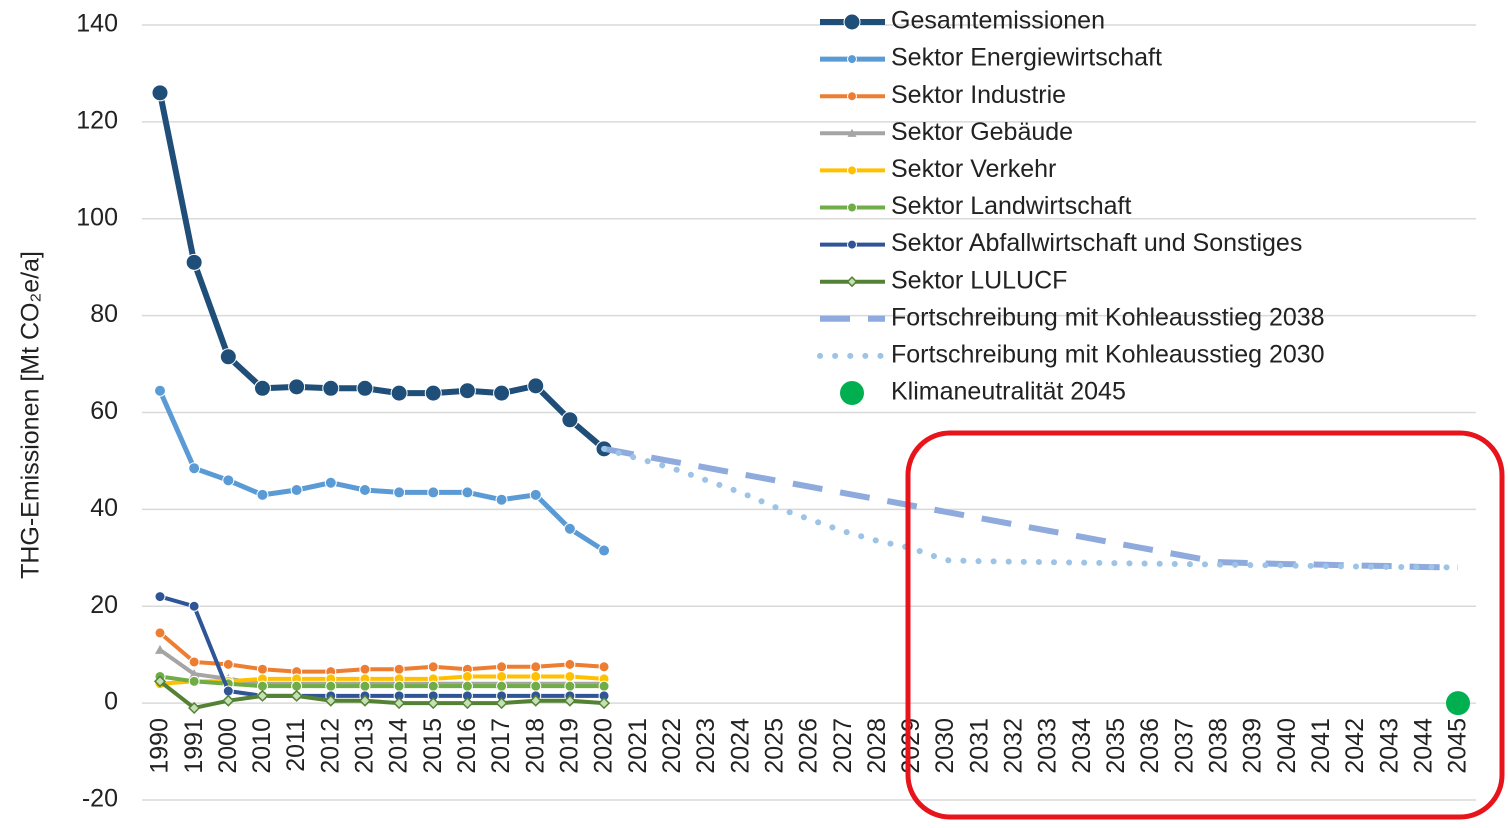 This screenshot has height=828, width=1508. What do you see at coordinates (1048, 746) in the screenshot?
I see `x-tick-label: 2033` at bounding box center [1048, 746].